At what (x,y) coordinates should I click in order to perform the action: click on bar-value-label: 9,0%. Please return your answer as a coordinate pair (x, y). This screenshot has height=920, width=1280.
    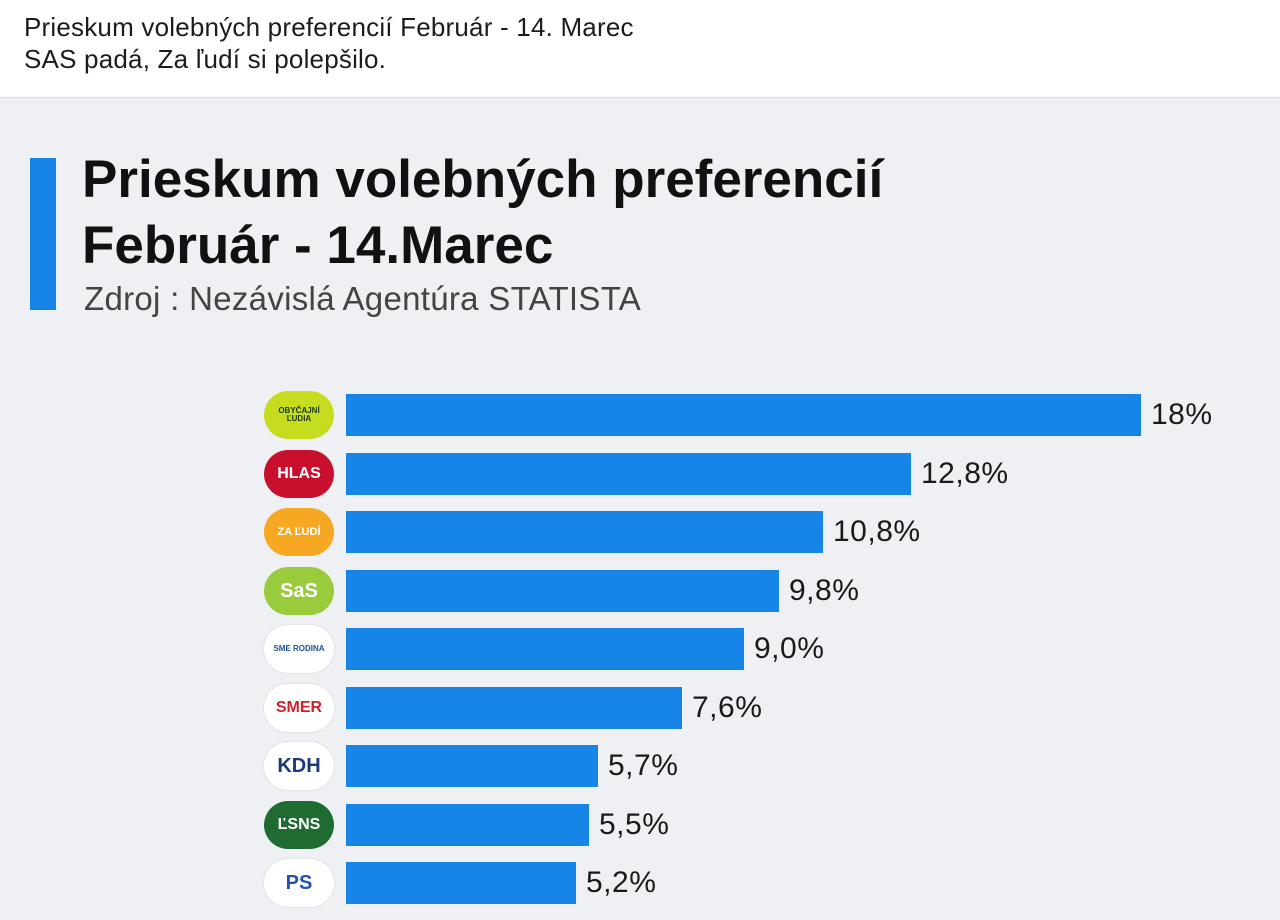
    Looking at the image, I should click on (789, 648).